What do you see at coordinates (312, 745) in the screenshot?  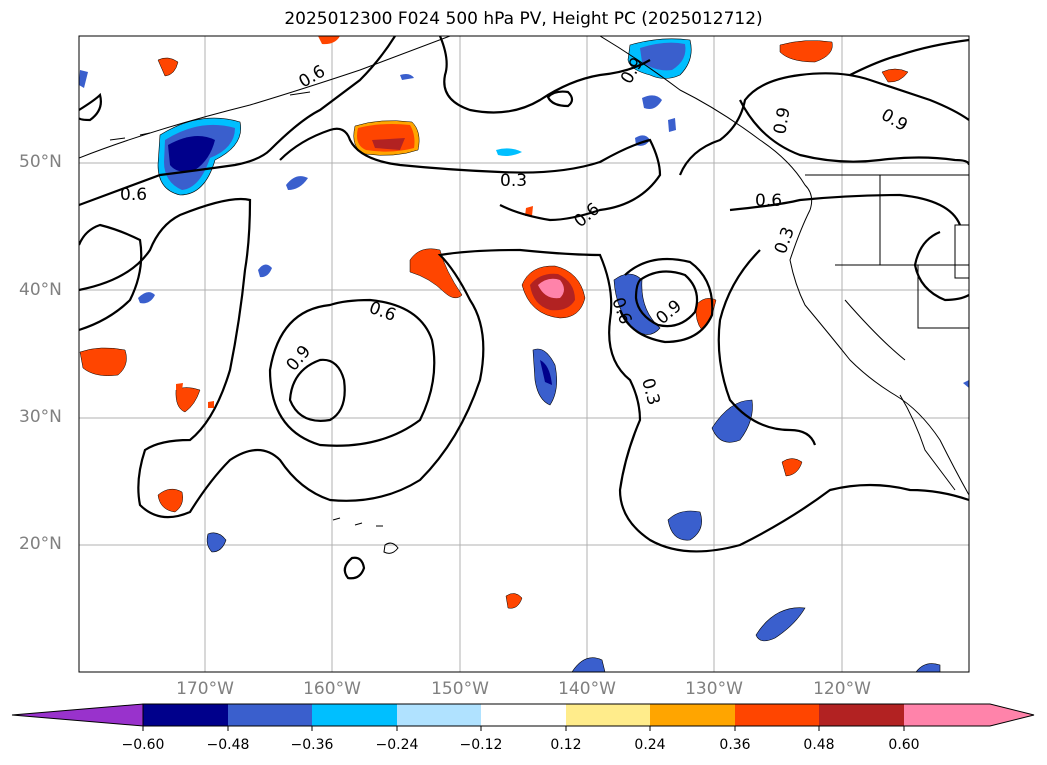 I see `colorbar-tick-label: −0.36` at bounding box center [312, 745].